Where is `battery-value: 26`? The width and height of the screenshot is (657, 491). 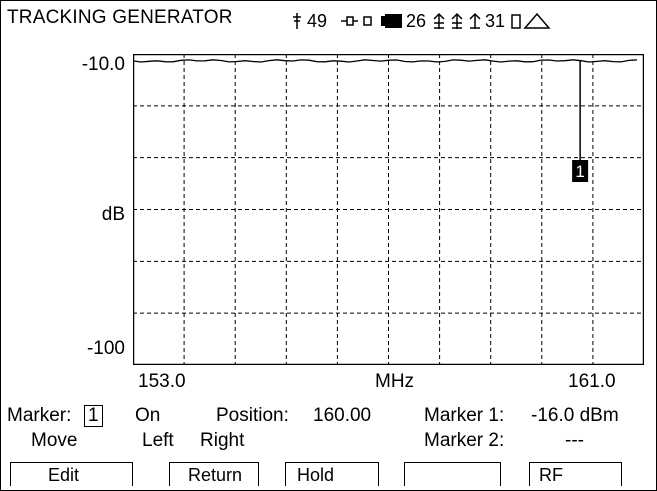
battery-value: 26 is located at coordinates (416, 21).